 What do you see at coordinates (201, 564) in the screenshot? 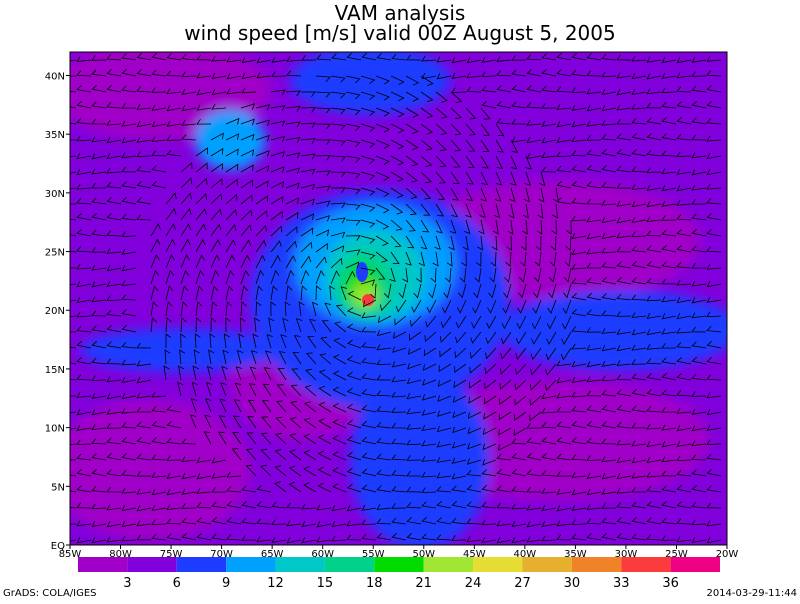
I see `colorbar-swatch` at bounding box center [201, 564].